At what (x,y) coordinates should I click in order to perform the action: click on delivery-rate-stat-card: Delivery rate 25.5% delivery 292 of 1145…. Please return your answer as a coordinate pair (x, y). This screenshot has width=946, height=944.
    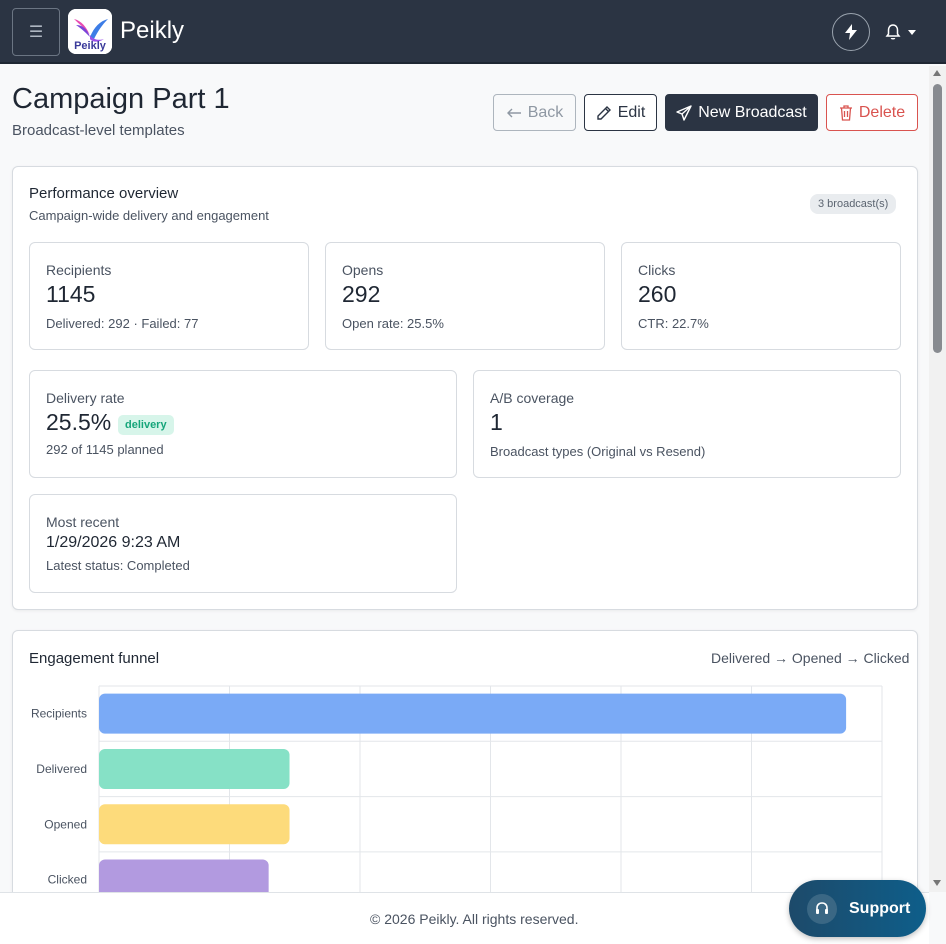
    Looking at the image, I should click on (243, 424).